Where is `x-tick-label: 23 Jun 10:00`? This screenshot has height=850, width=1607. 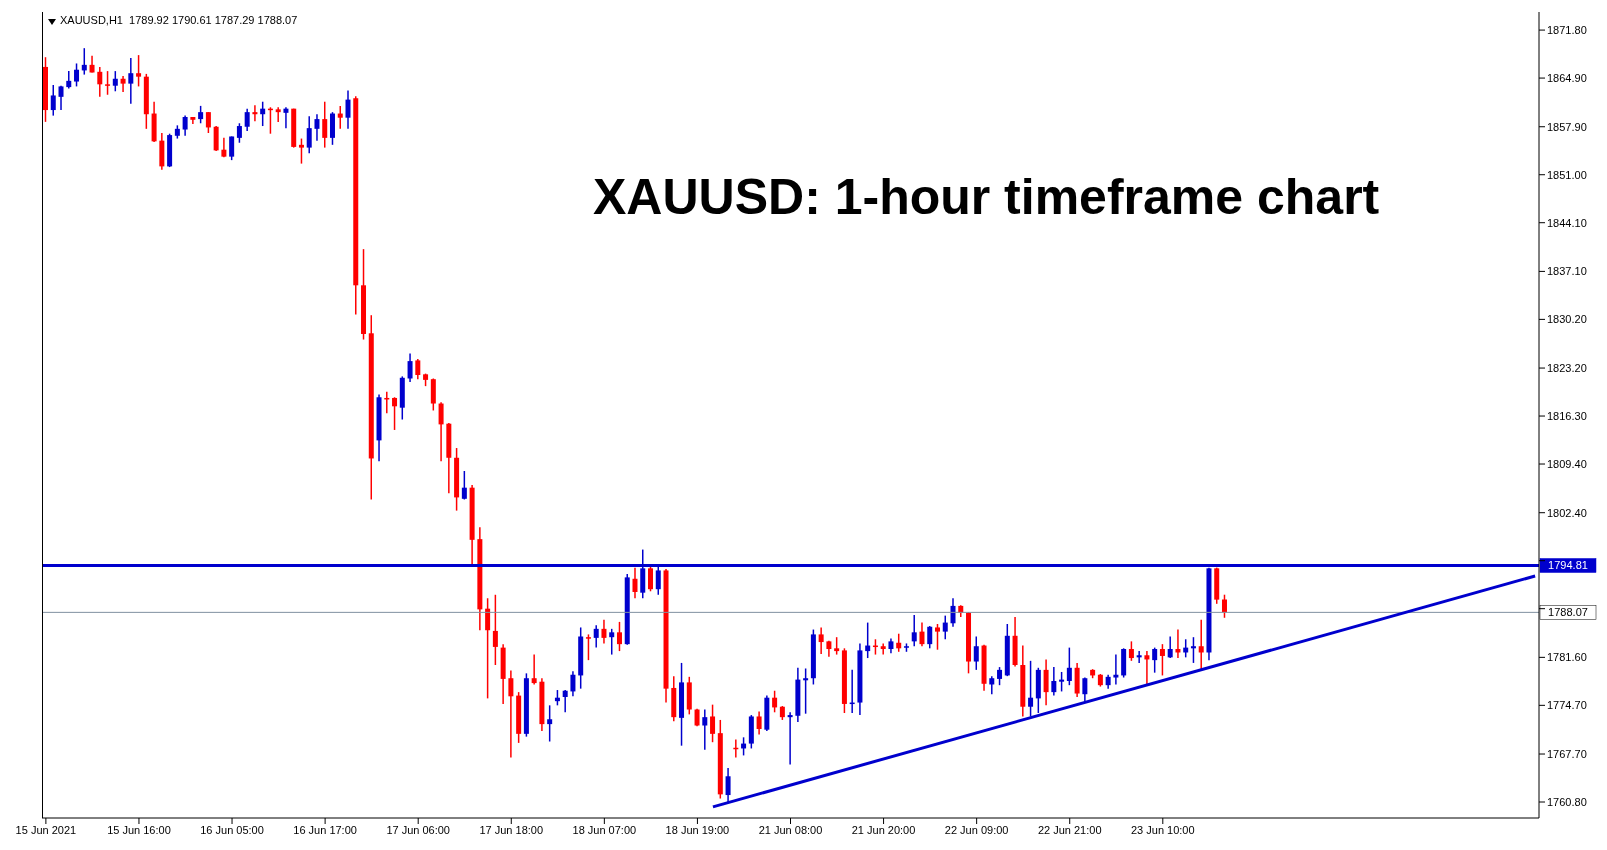
x-tick-label: 23 Jun 10:00 is located at coordinates (1163, 829).